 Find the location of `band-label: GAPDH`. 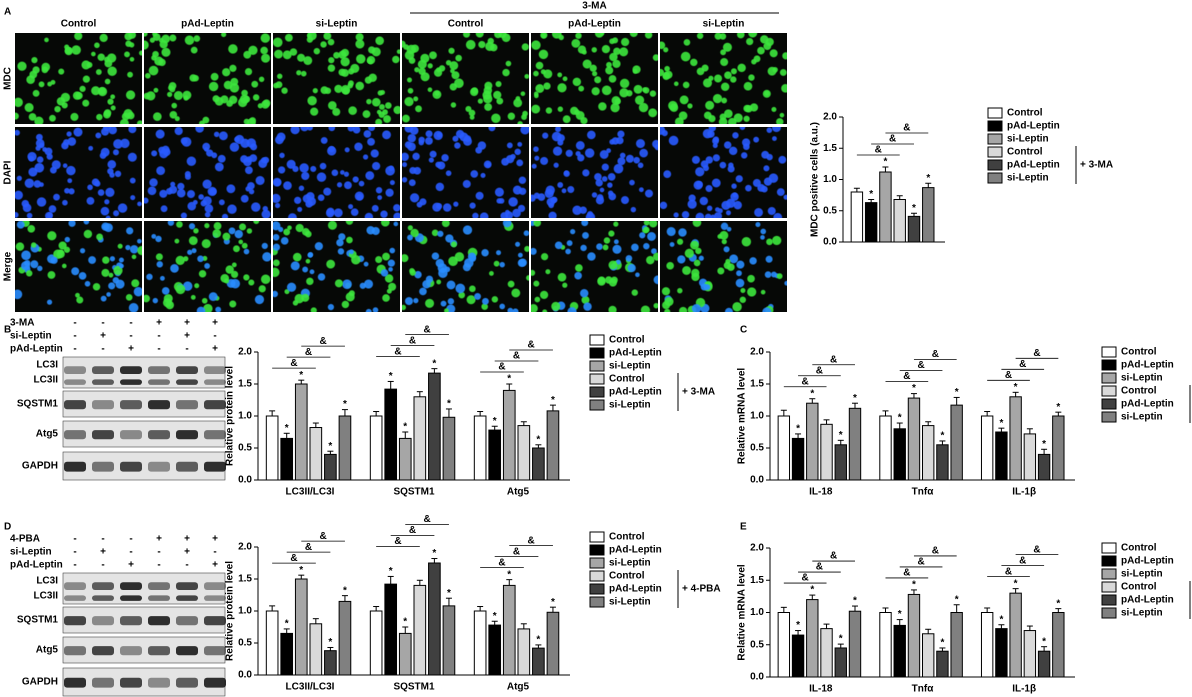

band-label: GAPDH is located at coordinates (40, 466).